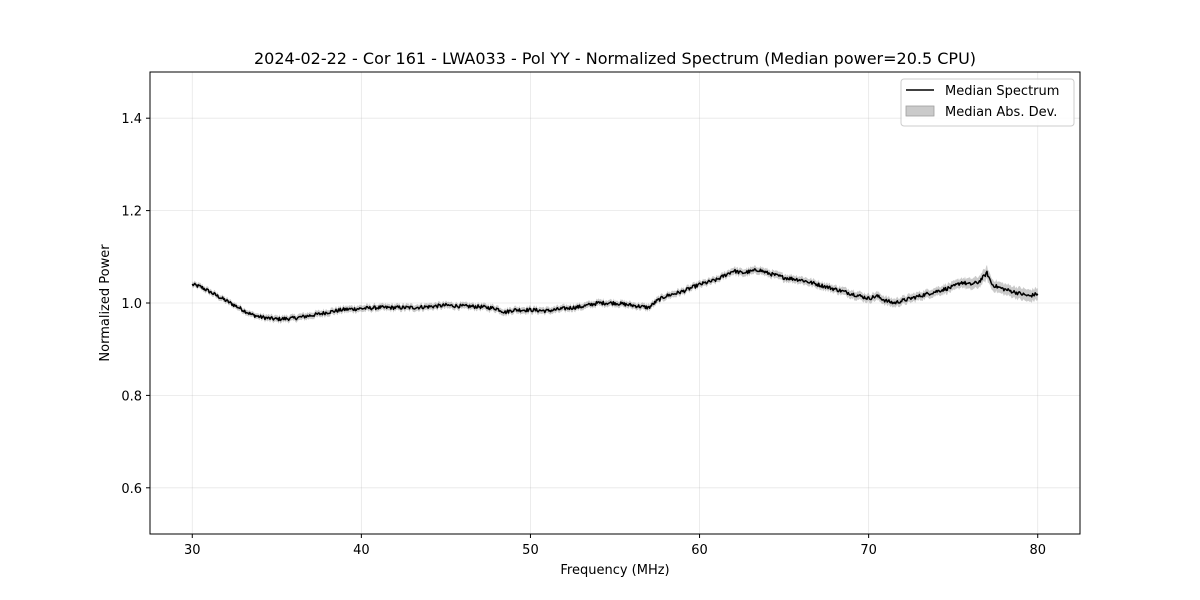 The width and height of the screenshot is (1200, 600). I want to click on legend-box, so click(987, 102).